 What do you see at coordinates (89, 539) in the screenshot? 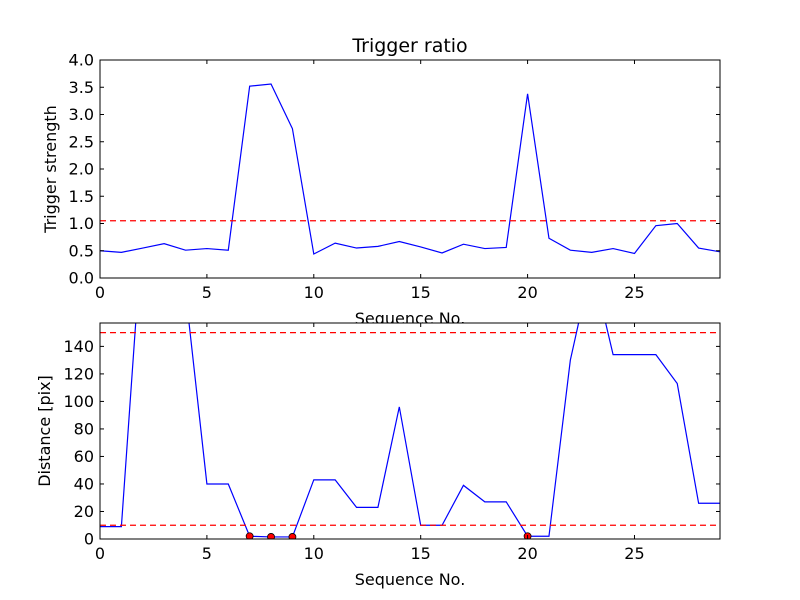
I see `y-tick-label: 0` at bounding box center [89, 539].